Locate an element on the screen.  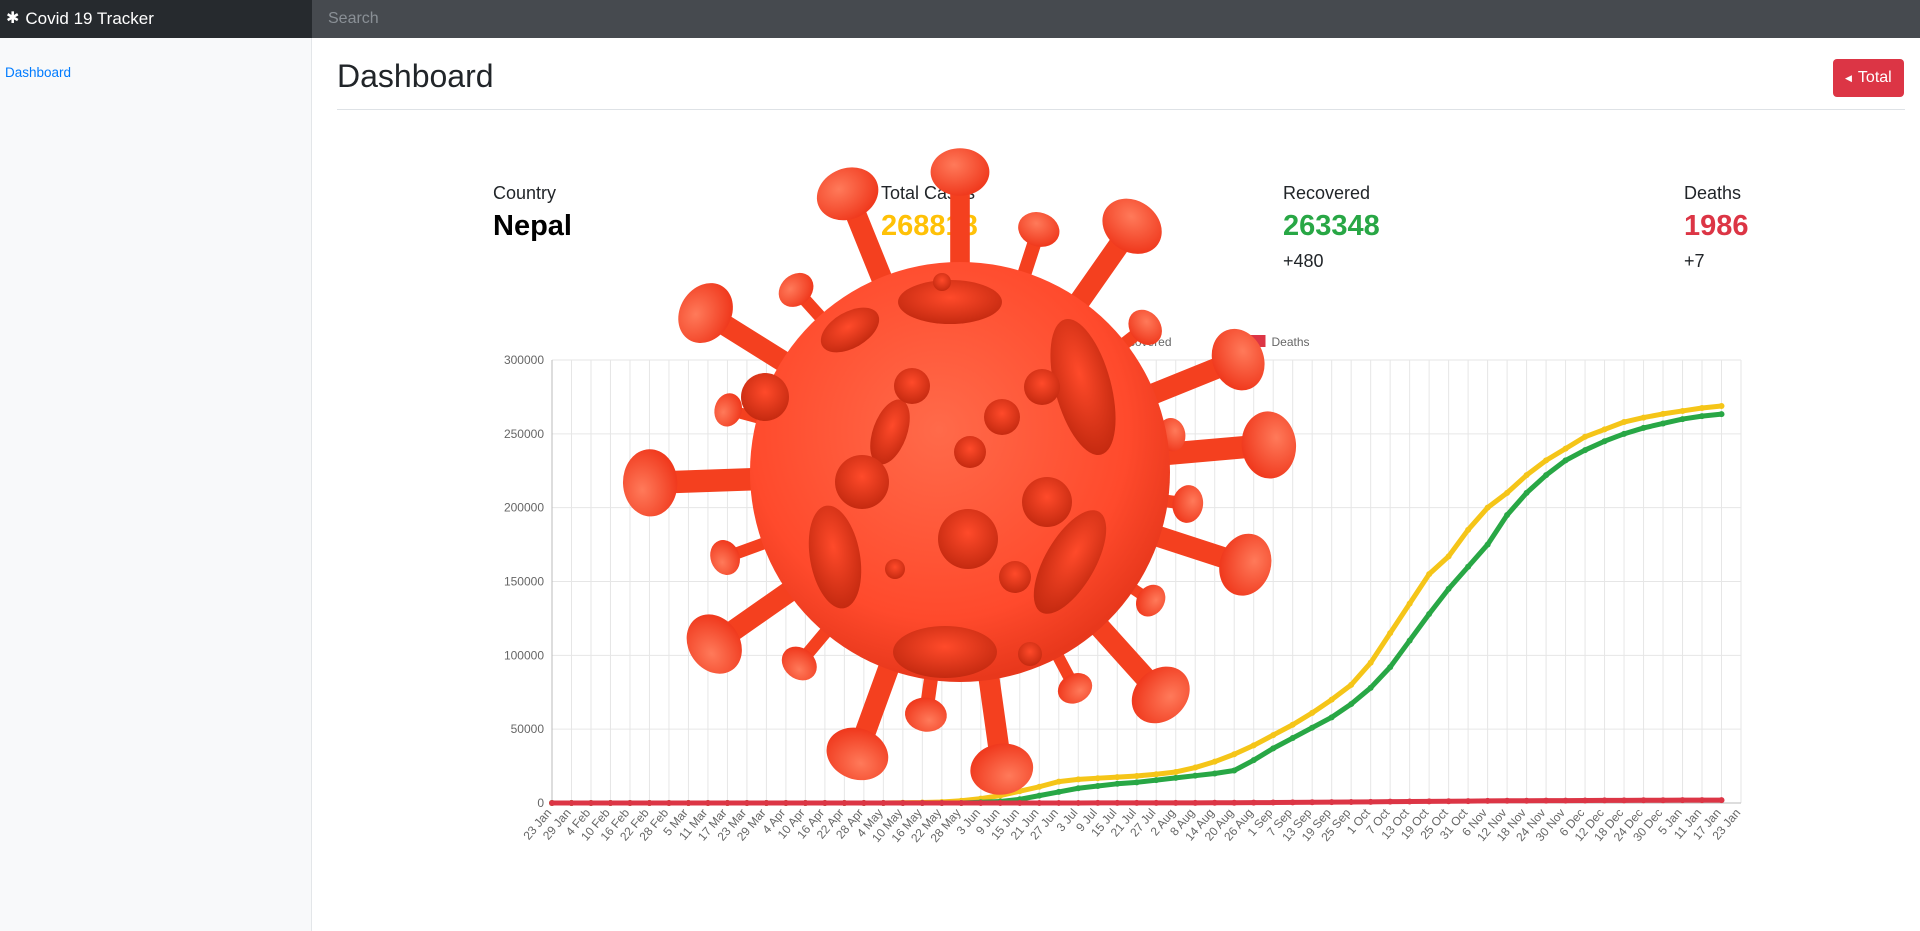
stat-recovered: Recovered 263348 +480 is located at coordinates (1331, 227).